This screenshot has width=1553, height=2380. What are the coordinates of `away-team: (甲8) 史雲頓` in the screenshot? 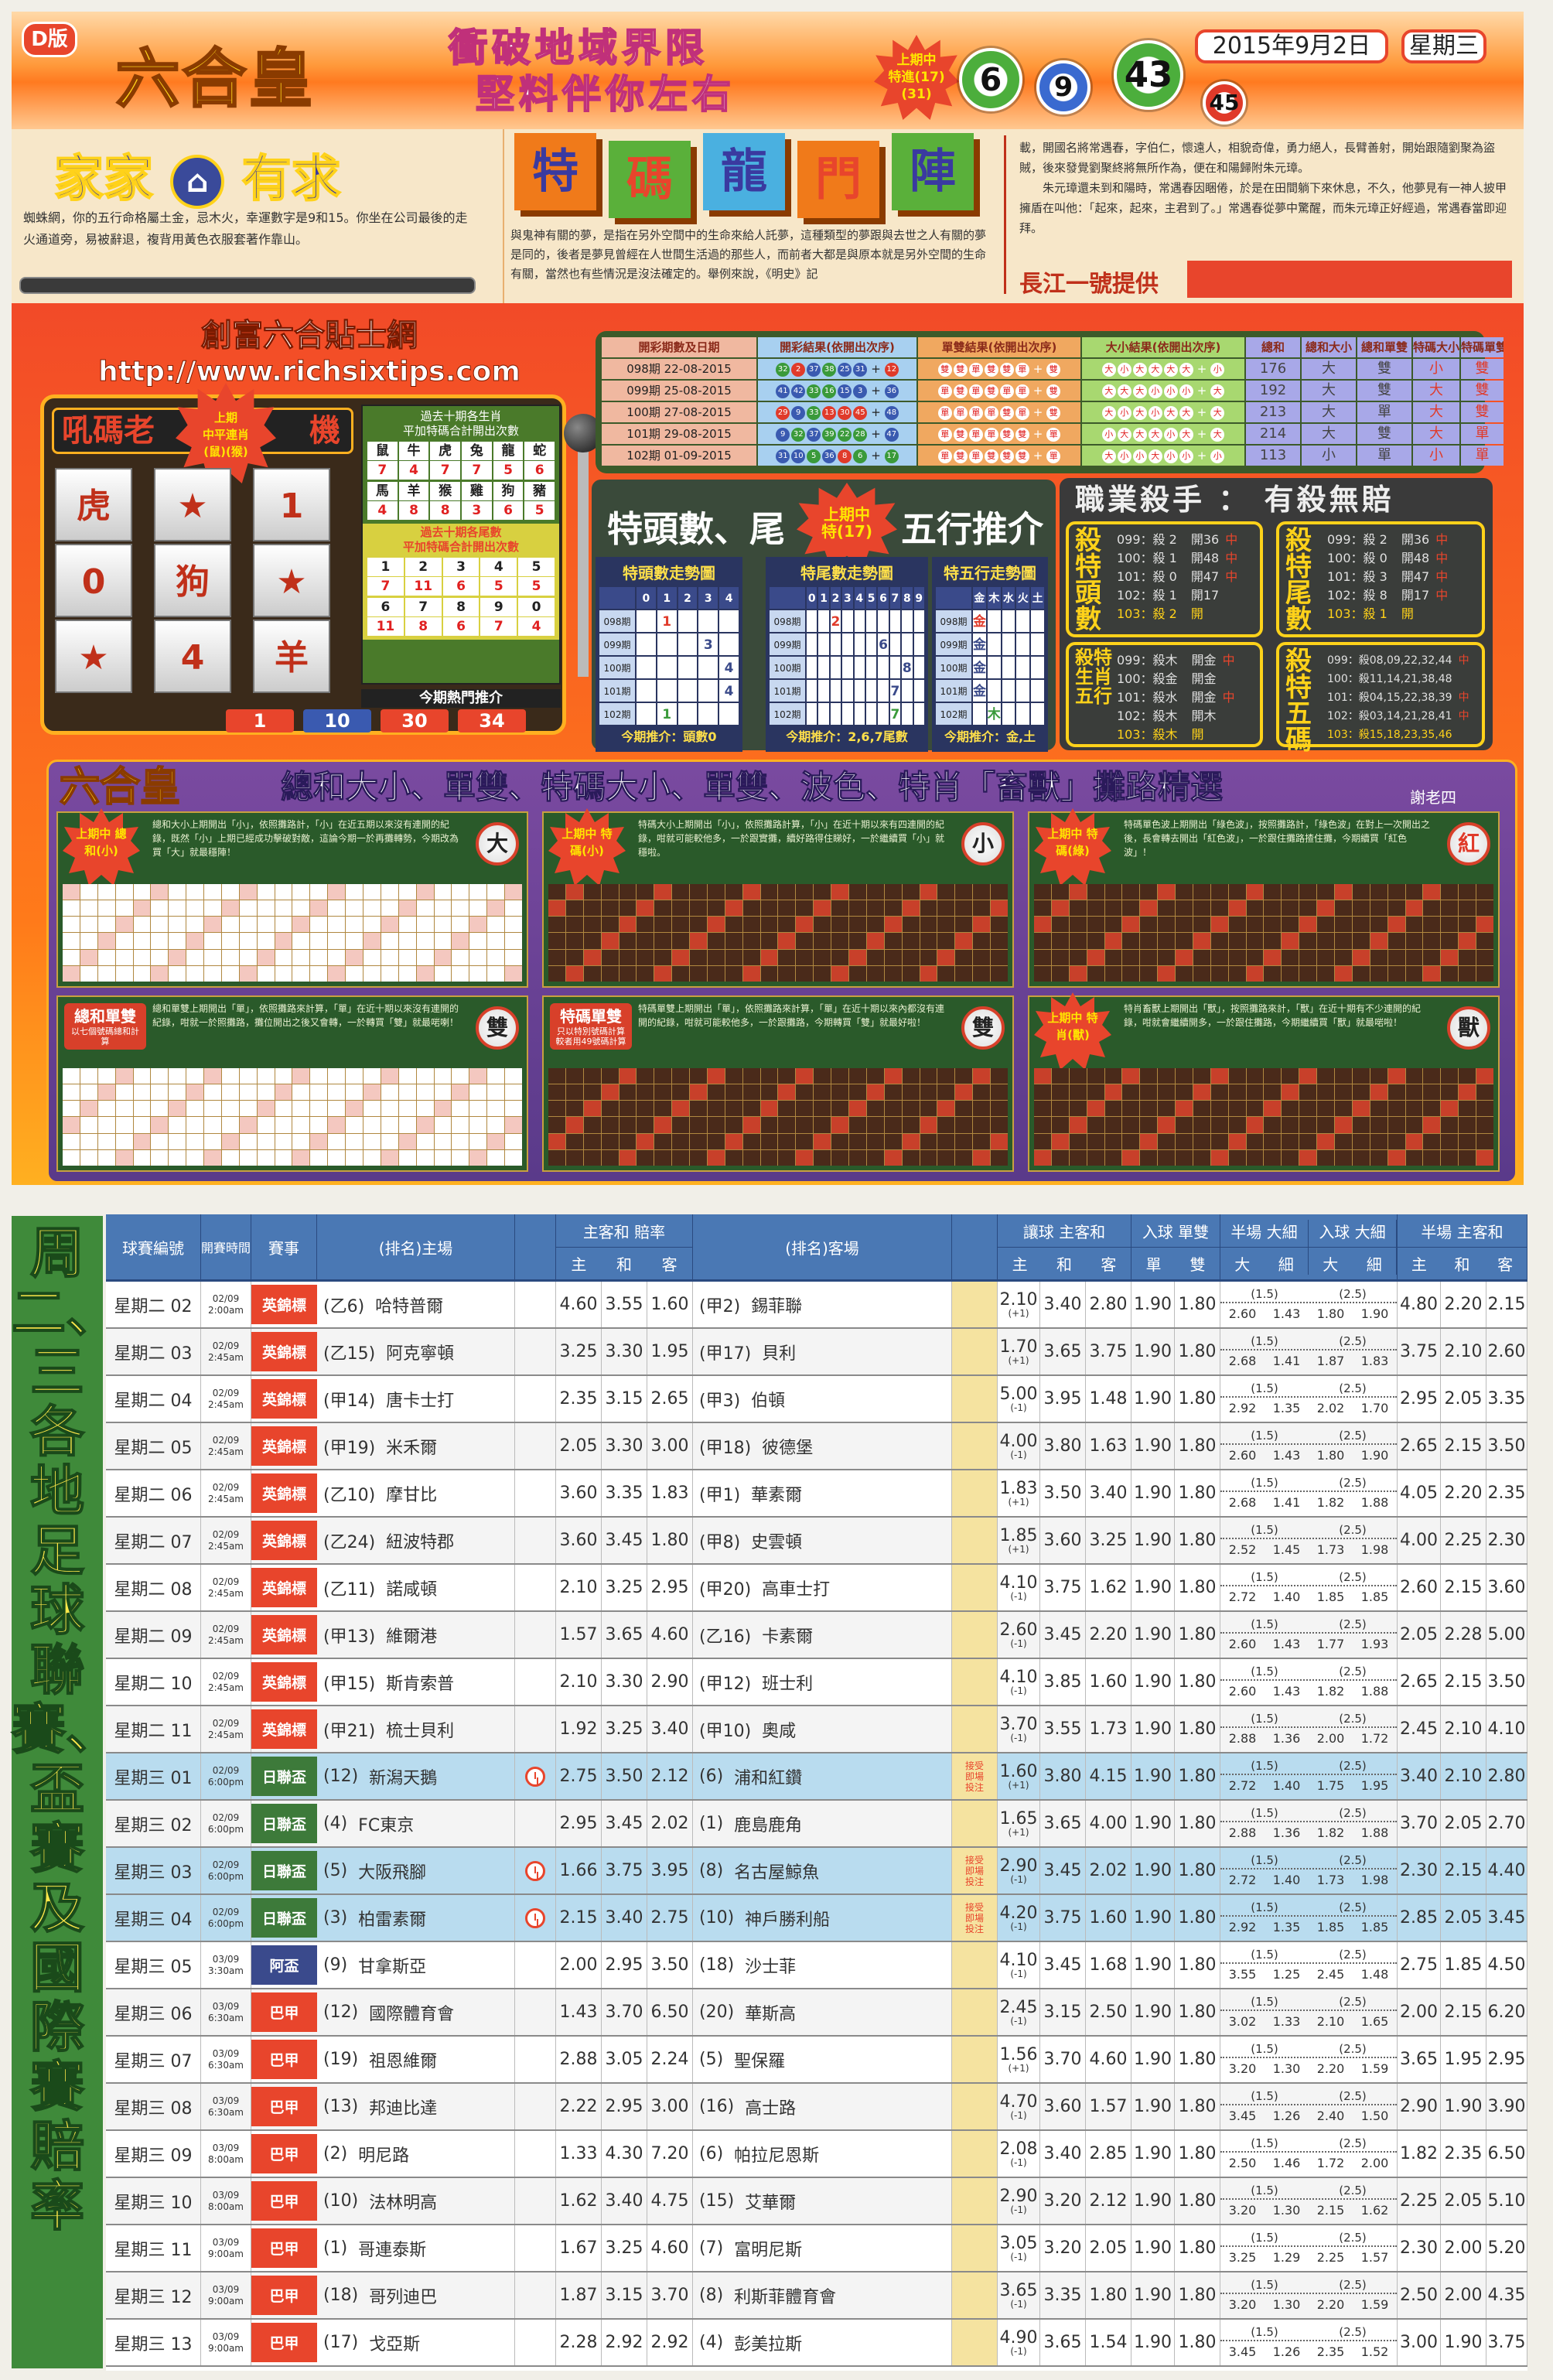 It's located at (822, 1541).